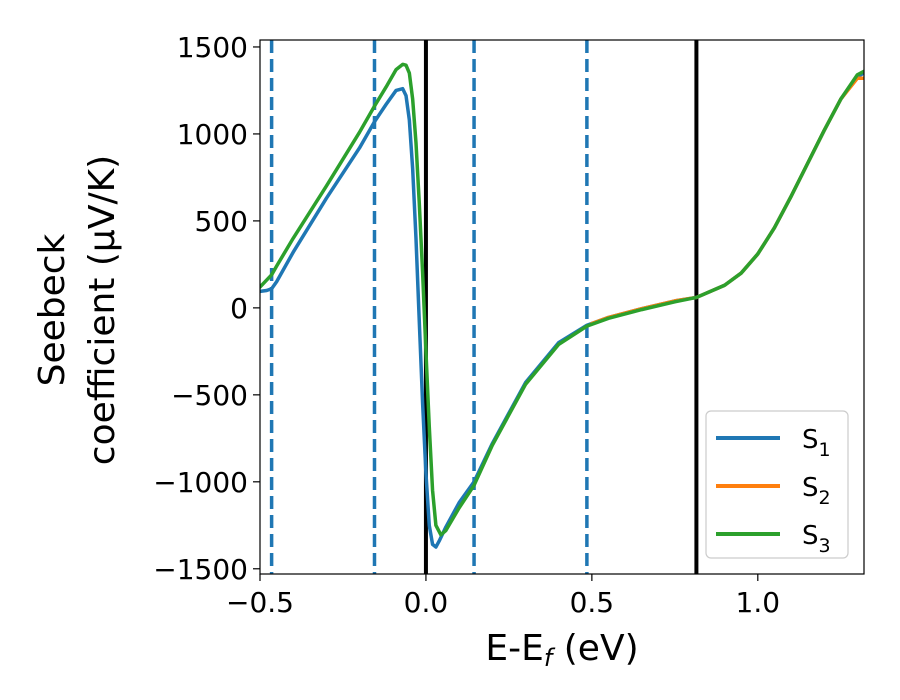 Image resolution: width=900 pixels, height=700 pixels. Describe the element at coordinates (212, 134) in the screenshot. I see `y-tick-label-1: 1000` at that location.